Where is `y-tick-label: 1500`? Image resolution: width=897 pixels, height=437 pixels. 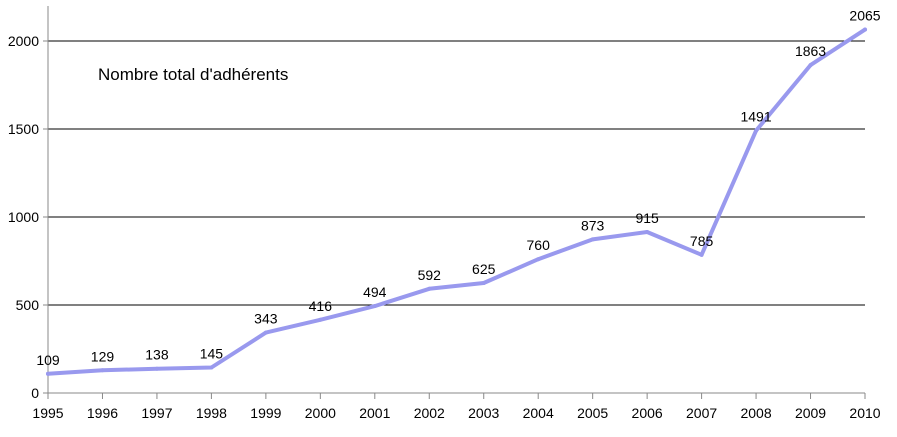
y-tick-label: 1500 is located at coordinates (23, 129).